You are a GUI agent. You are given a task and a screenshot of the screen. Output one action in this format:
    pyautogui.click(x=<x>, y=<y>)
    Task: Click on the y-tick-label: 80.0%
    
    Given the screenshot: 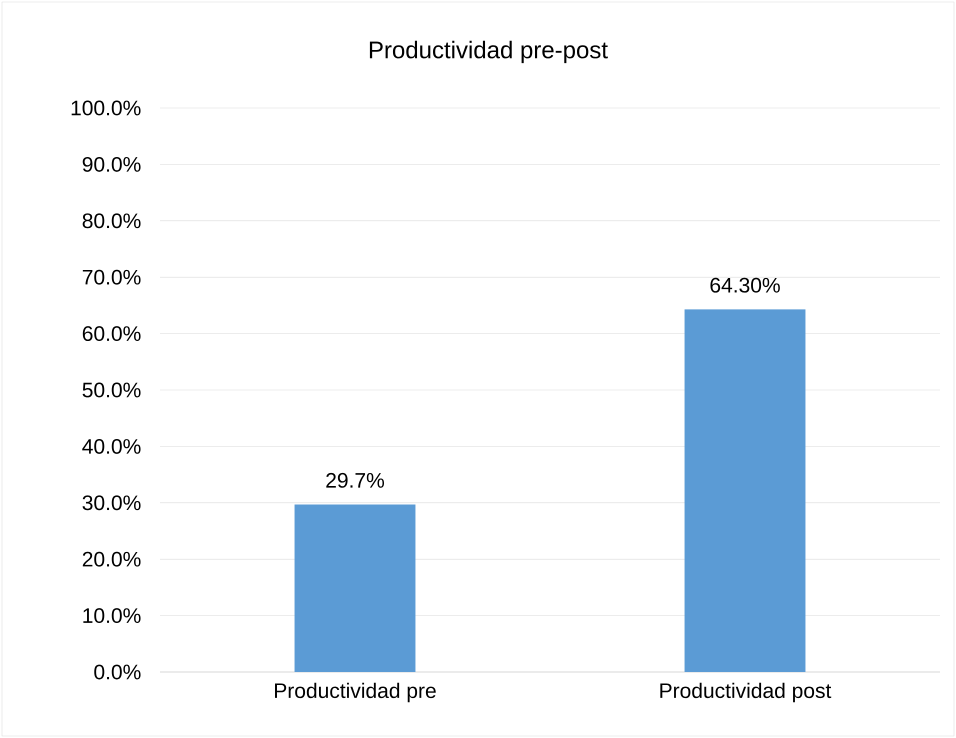 What is the action you would take?
    pyautogui.click(x=111, y=220)
    